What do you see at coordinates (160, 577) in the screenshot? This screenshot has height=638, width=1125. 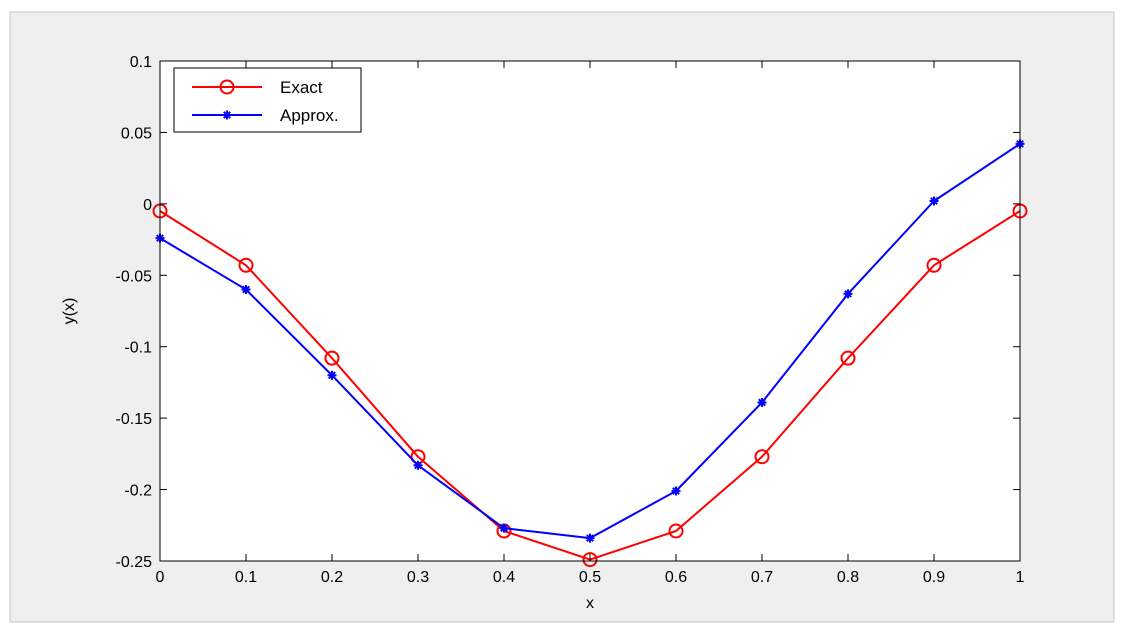 I see `x-tick-label: 0` at bounding box center [160, 577].